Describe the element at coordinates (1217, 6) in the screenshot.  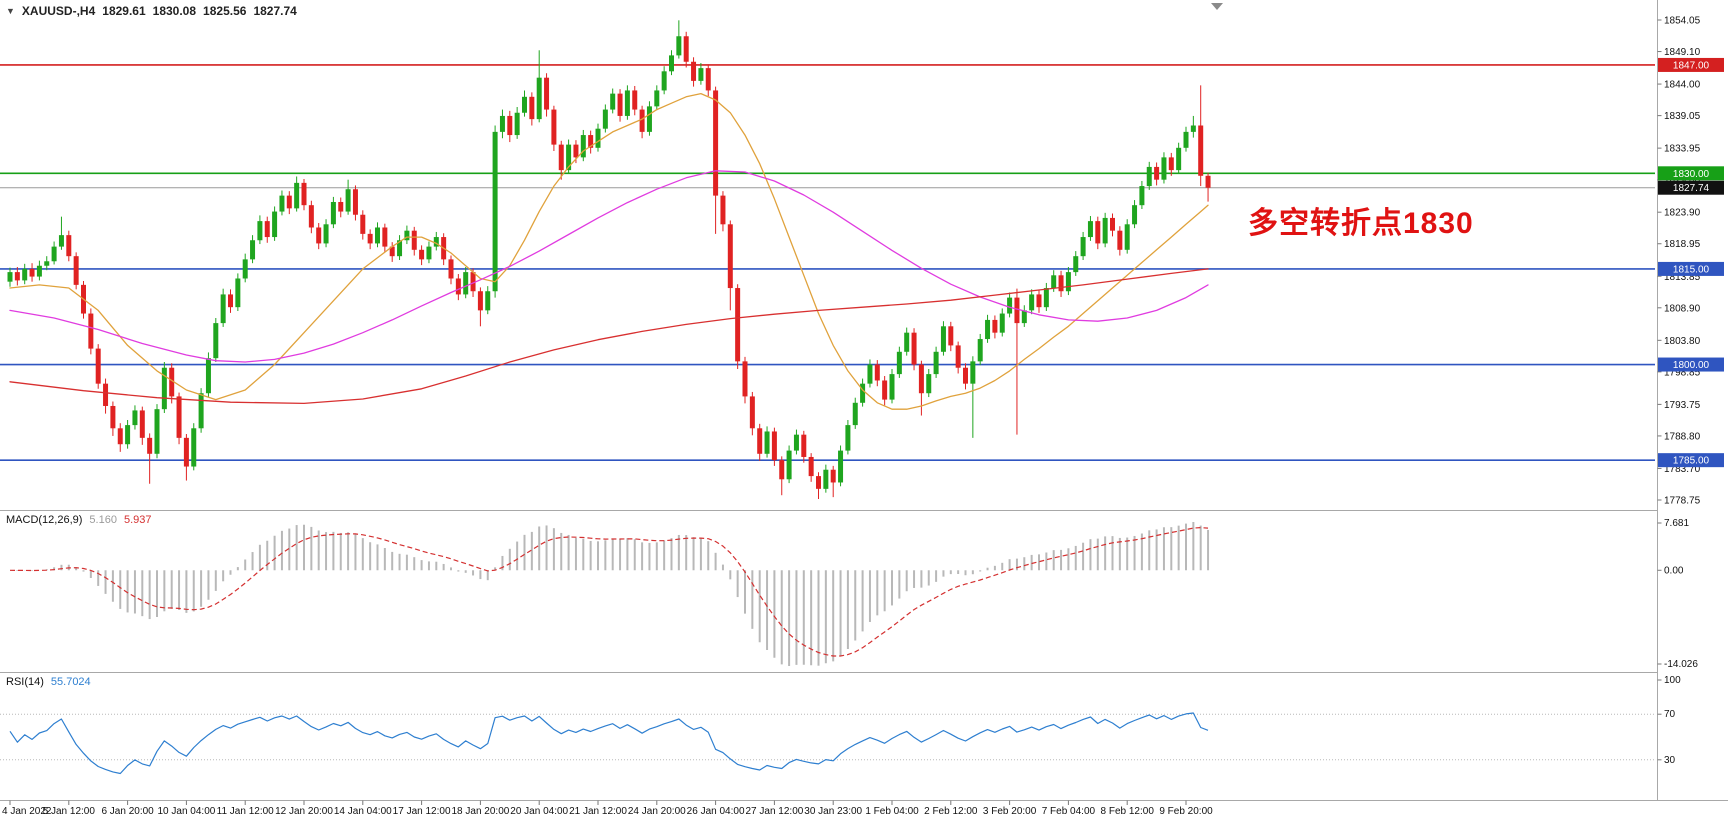
I see `chart-shift-marker-icon` at that location.